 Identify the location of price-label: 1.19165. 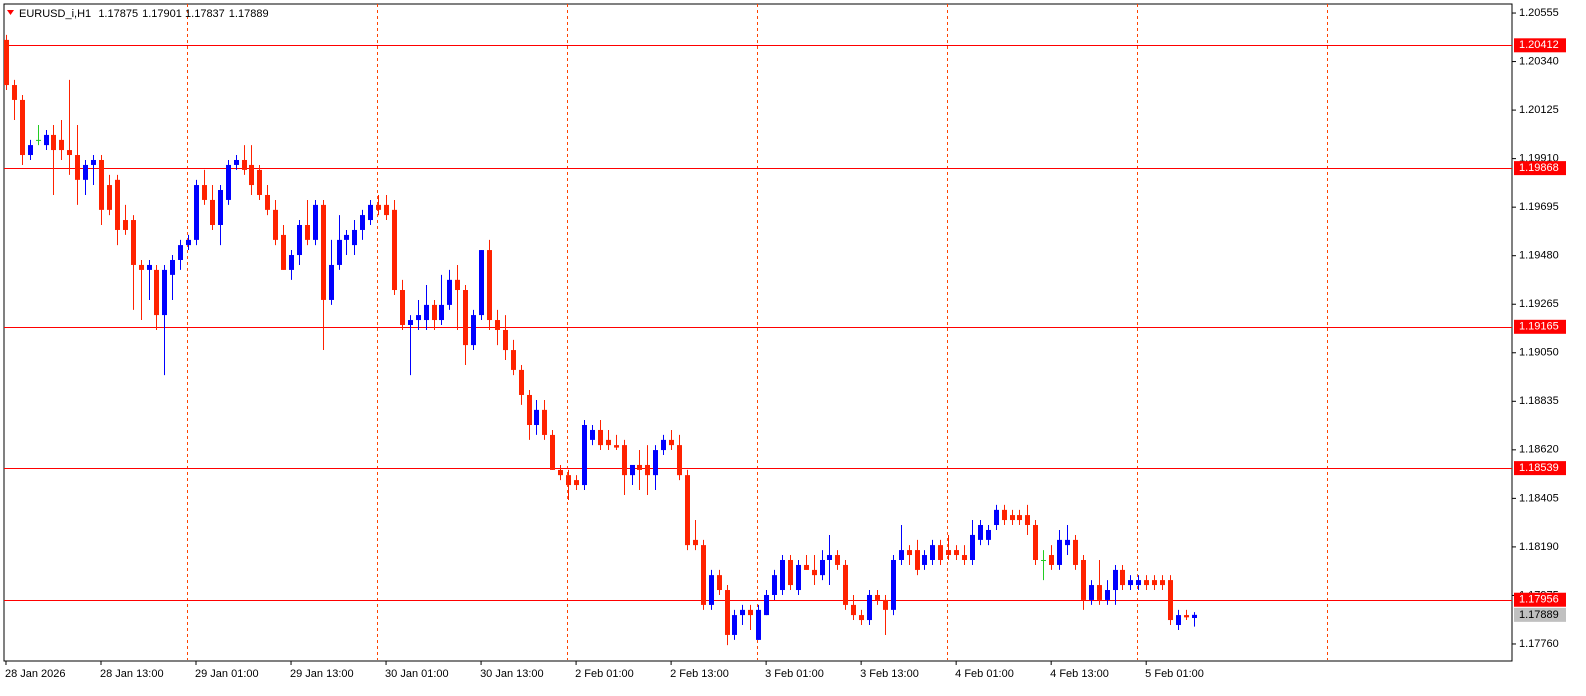
(1539, 327).